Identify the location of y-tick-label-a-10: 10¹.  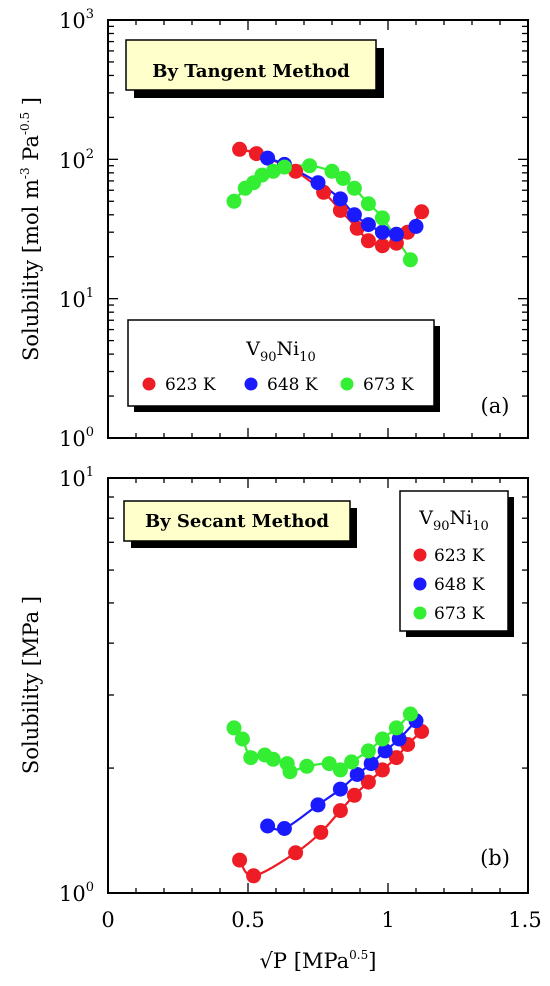
(76, 299).